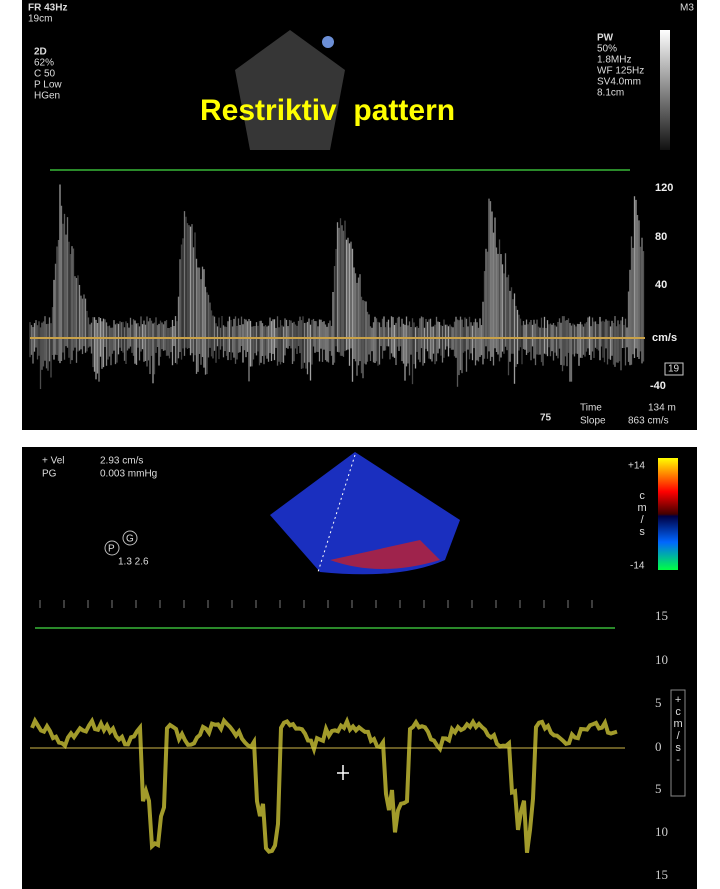 This screenshot has height=889, width=720. I want to click on trace, so click(324, 785).